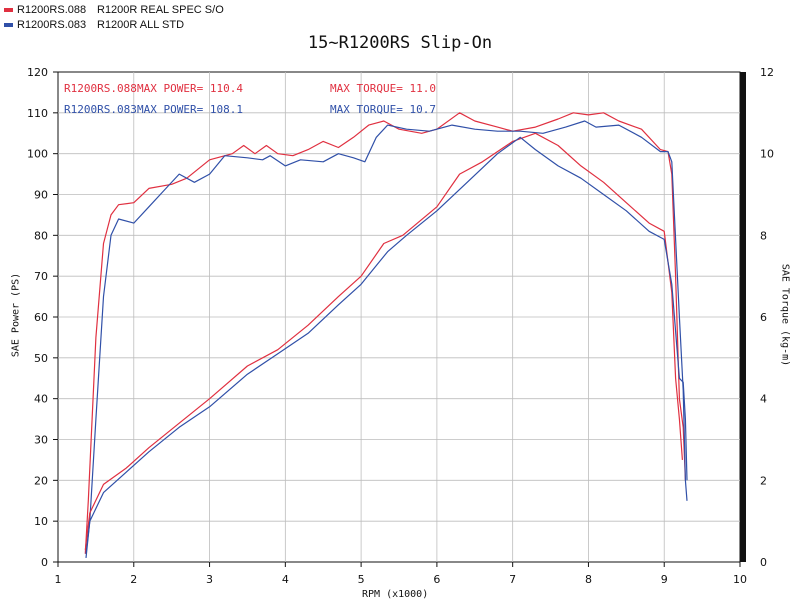  What do you see at coordinates (743, 317) in the screenshot?
I see `right-axis-bar` at bounding box center [743, 317].